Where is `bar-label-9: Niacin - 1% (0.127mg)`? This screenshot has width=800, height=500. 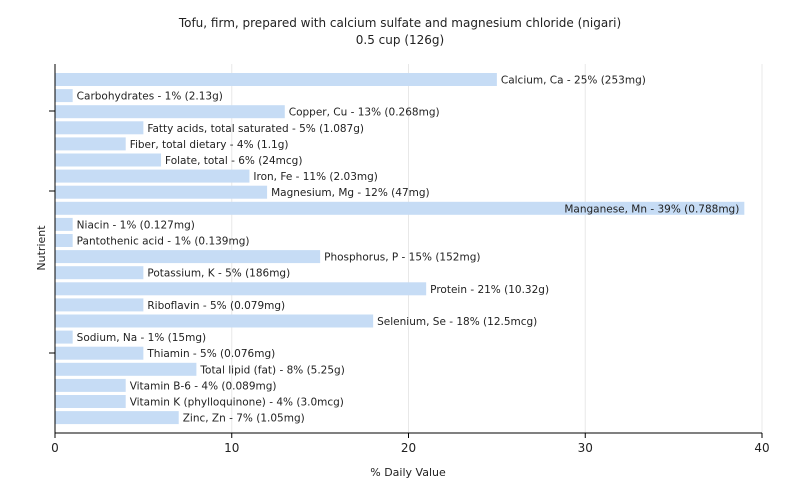 bar-label-9: Niacin - 1% (0.127mg) is located at coordinates (136, 225).